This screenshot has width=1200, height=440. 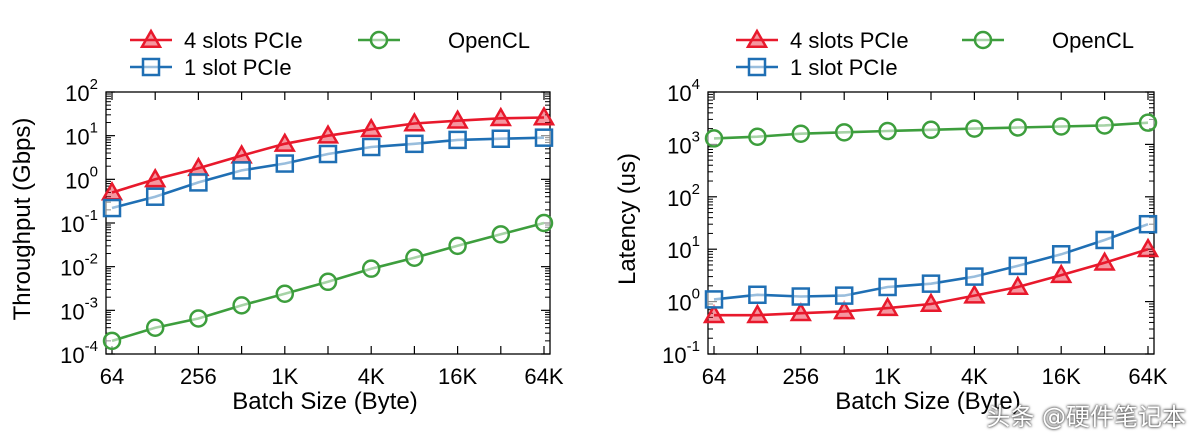 I want to click on y-tick-label: 10³, so click(x=683, y=143).